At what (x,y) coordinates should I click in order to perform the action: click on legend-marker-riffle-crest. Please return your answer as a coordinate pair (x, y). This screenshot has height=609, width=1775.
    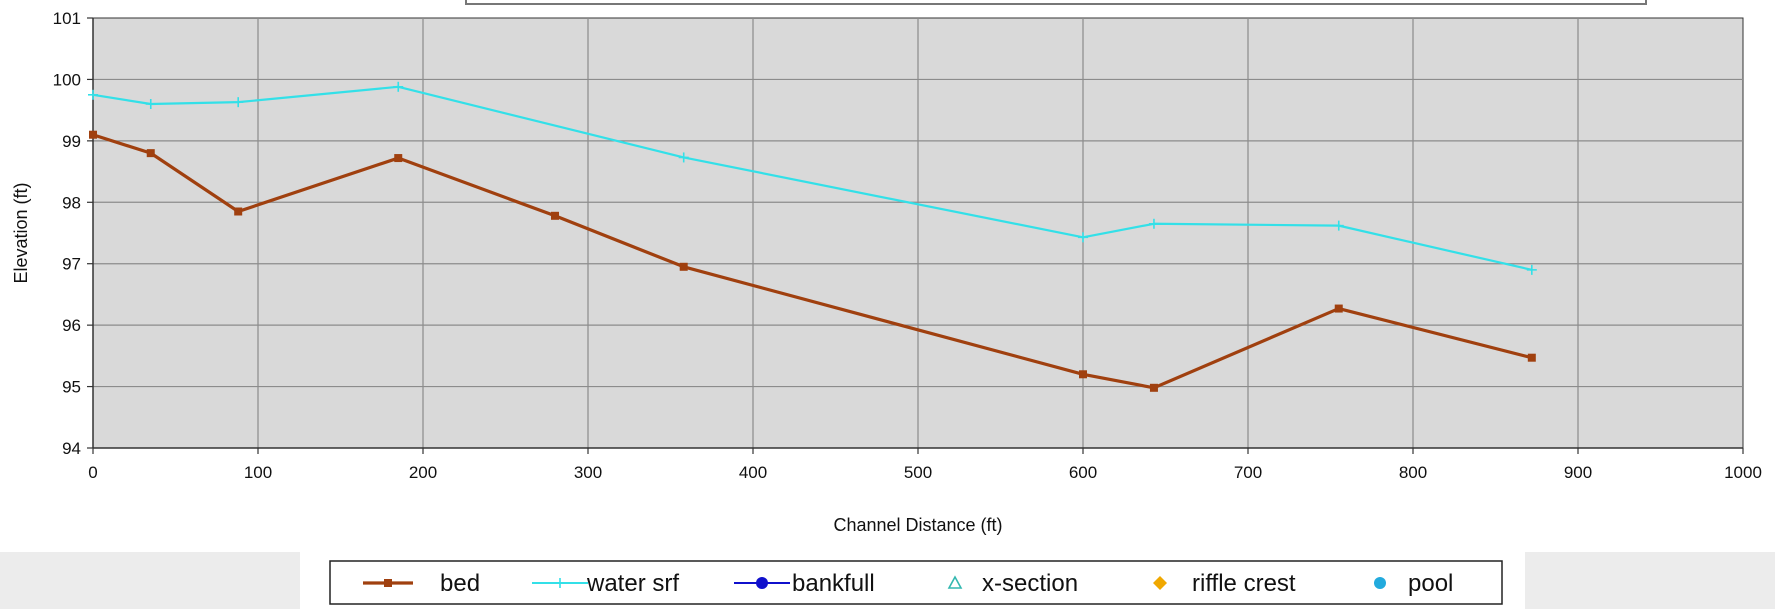
    Looking at the image, I should click on (1160, 583).